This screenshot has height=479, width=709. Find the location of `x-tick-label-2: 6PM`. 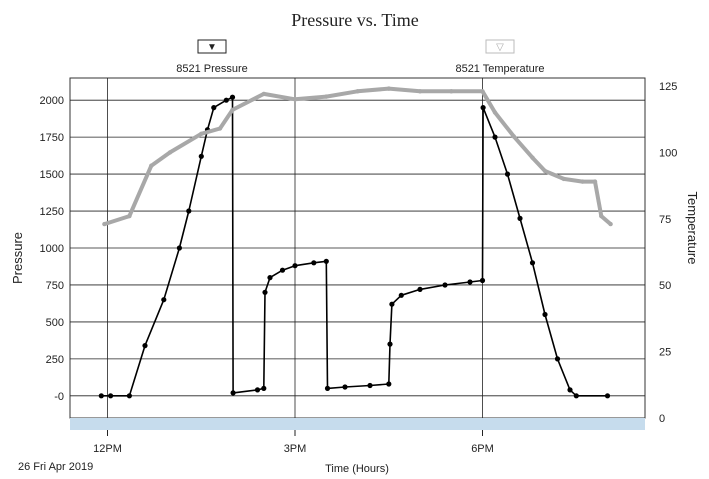

x-tick-label-2: 6PM is located at coordinates (482, 449).